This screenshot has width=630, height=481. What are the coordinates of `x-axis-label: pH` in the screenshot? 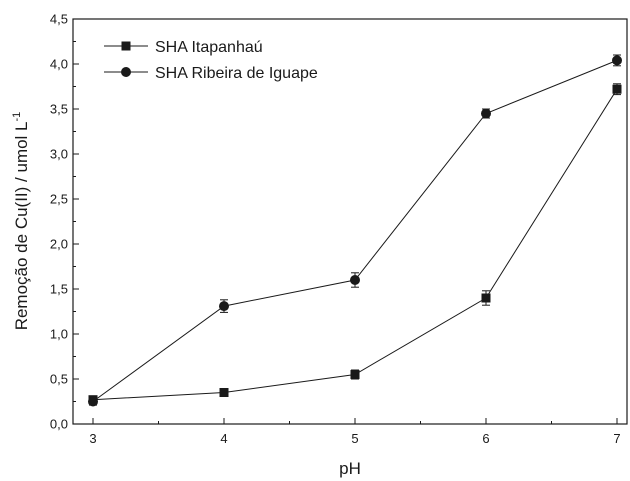 It's located at (350, 468).